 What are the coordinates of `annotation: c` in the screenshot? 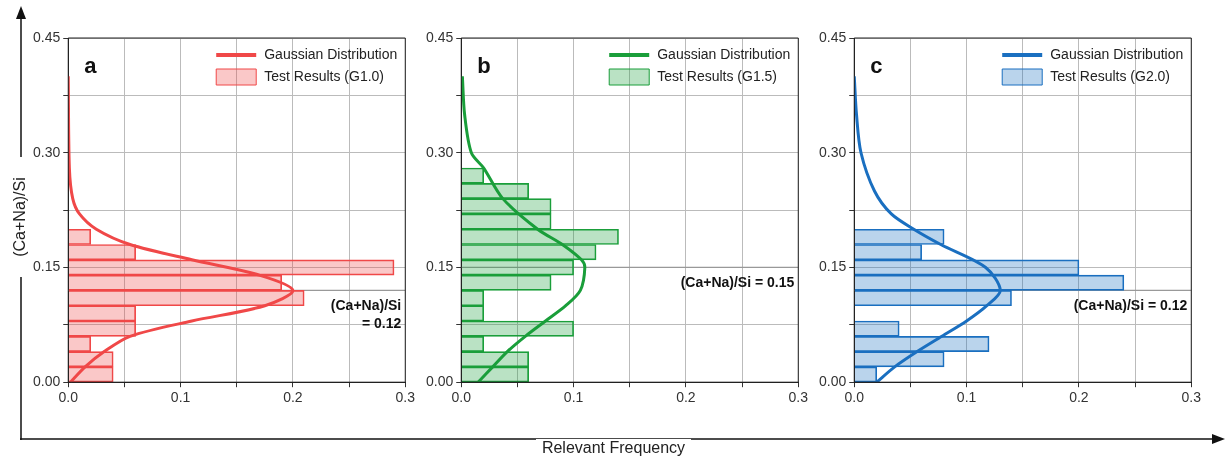 It's located at (876, 66).